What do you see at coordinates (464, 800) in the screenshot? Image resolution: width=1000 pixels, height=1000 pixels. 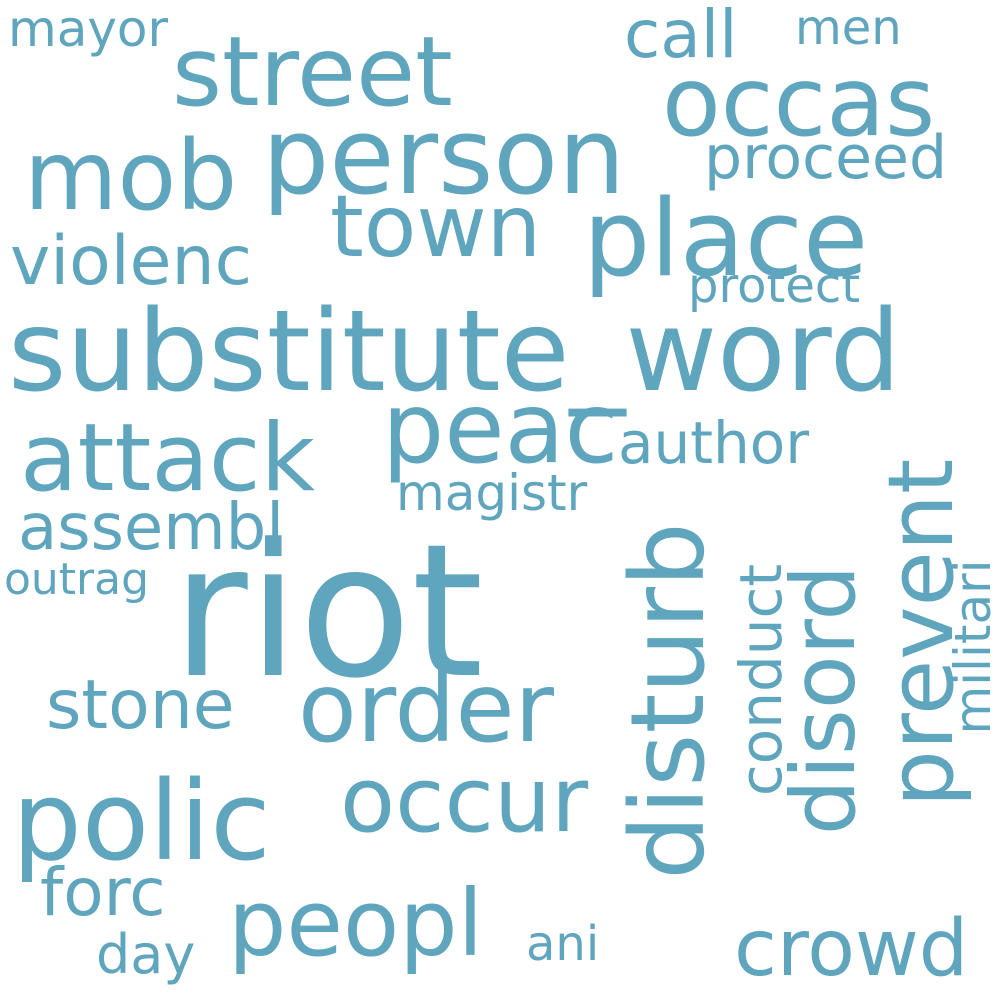 I see `word-occur: occur` at bounding box center [464, 800].